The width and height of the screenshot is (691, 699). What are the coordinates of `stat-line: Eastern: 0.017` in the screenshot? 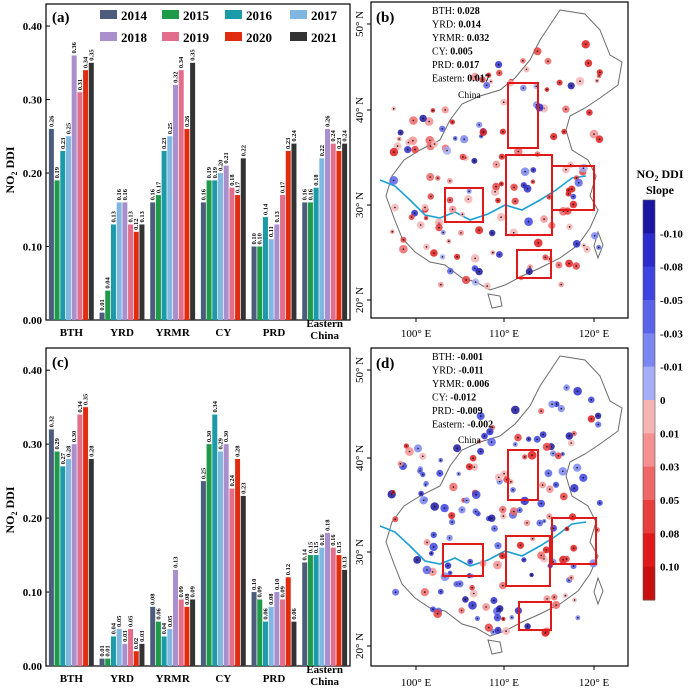 It's located at (461, 79).